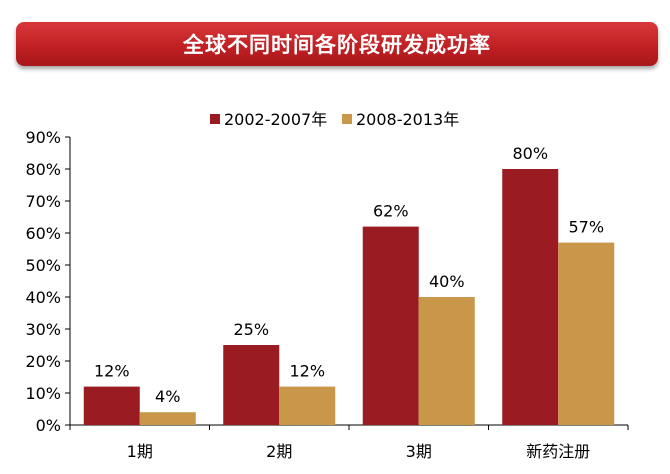 Image resolution: width=670 pixels, height=474 pixels. I want to click on y-tick-label: 0%, so click(48, 425).